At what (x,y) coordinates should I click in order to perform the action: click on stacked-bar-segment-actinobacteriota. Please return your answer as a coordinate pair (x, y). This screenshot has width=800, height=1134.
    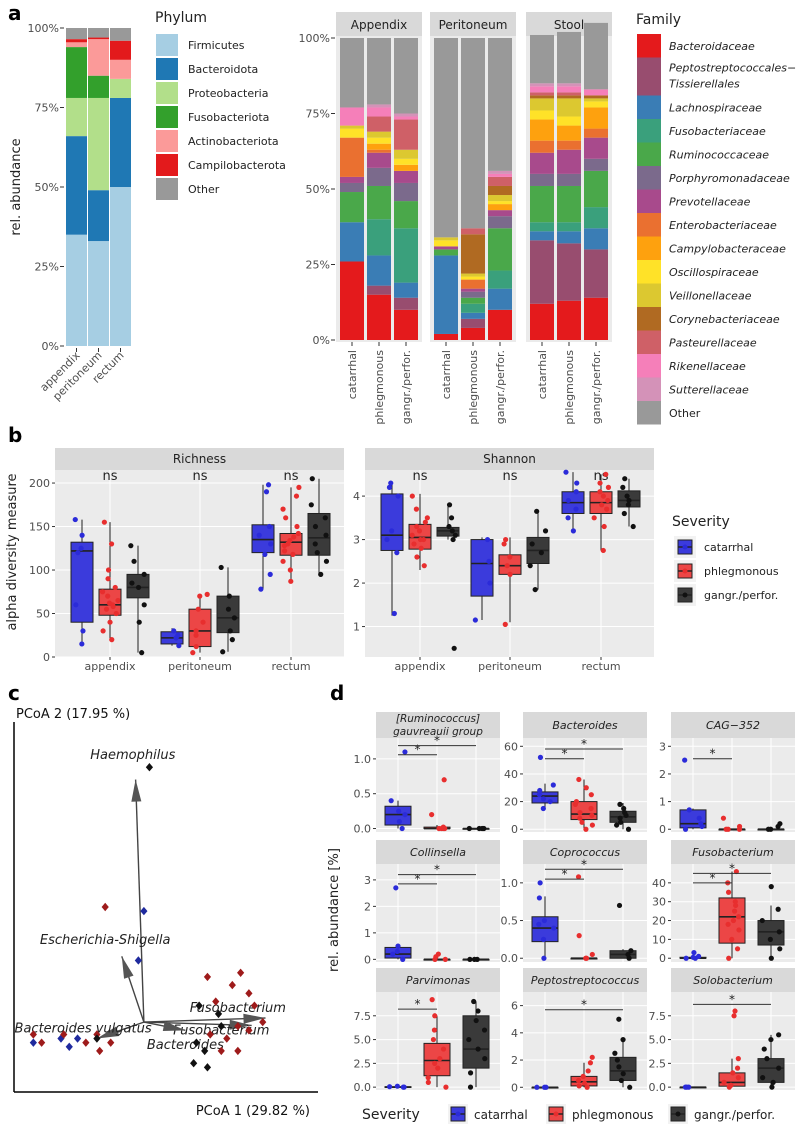
    Looking at the image, I should click on (76, 45).